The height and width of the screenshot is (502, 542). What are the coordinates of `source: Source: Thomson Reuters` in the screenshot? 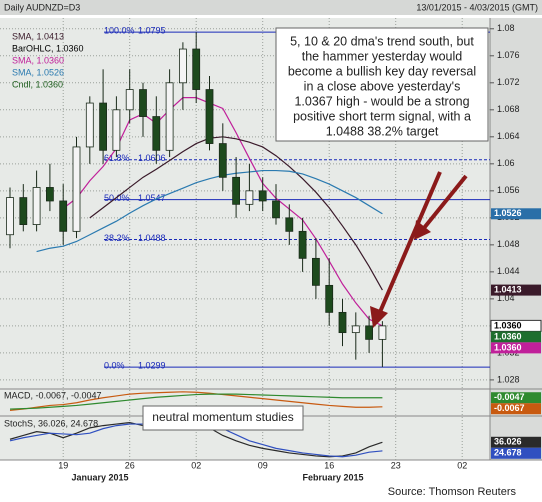 It's located at (452, 492).